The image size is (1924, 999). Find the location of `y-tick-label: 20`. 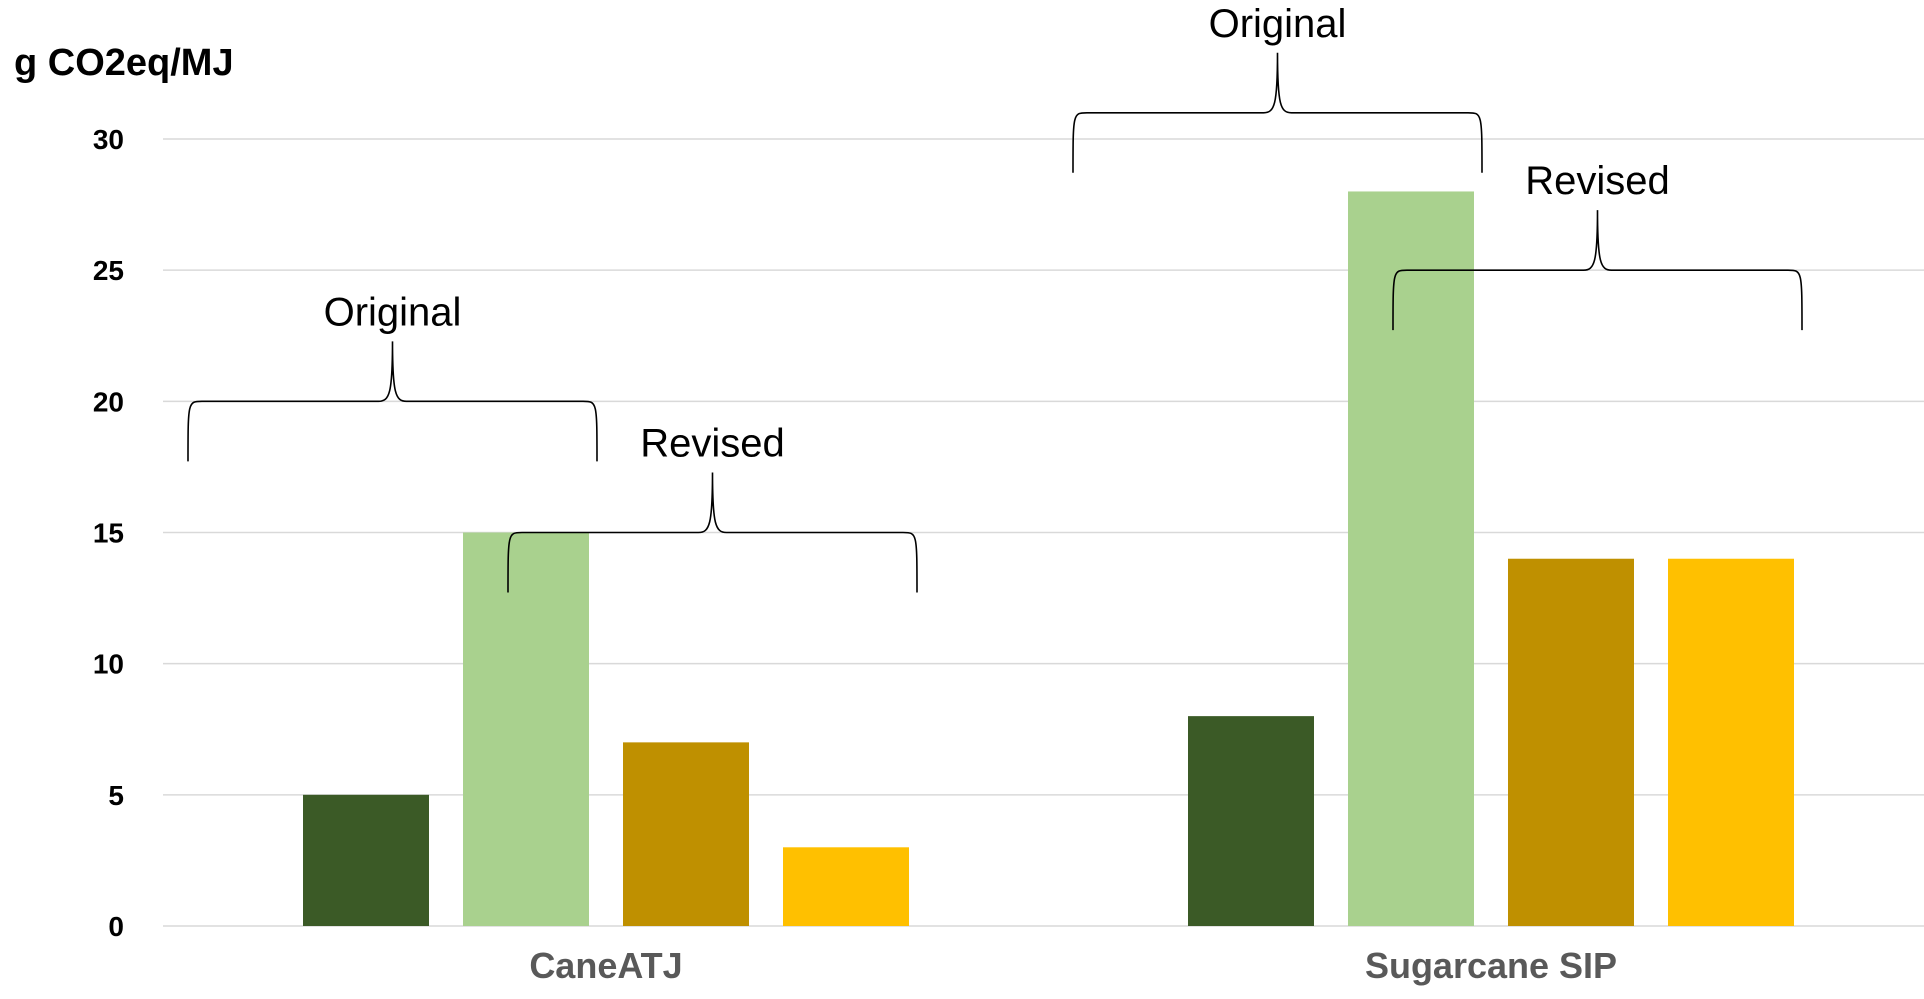

y-tick-label: 20 is located at coordinates (108, 401).